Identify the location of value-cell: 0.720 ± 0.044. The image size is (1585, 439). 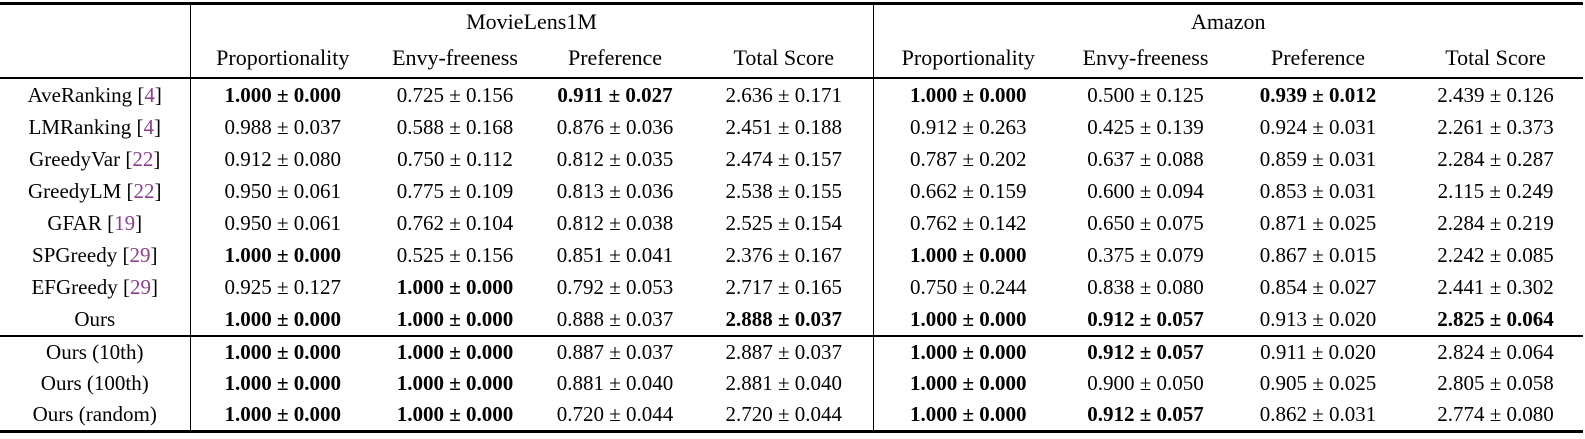
(615, 414).